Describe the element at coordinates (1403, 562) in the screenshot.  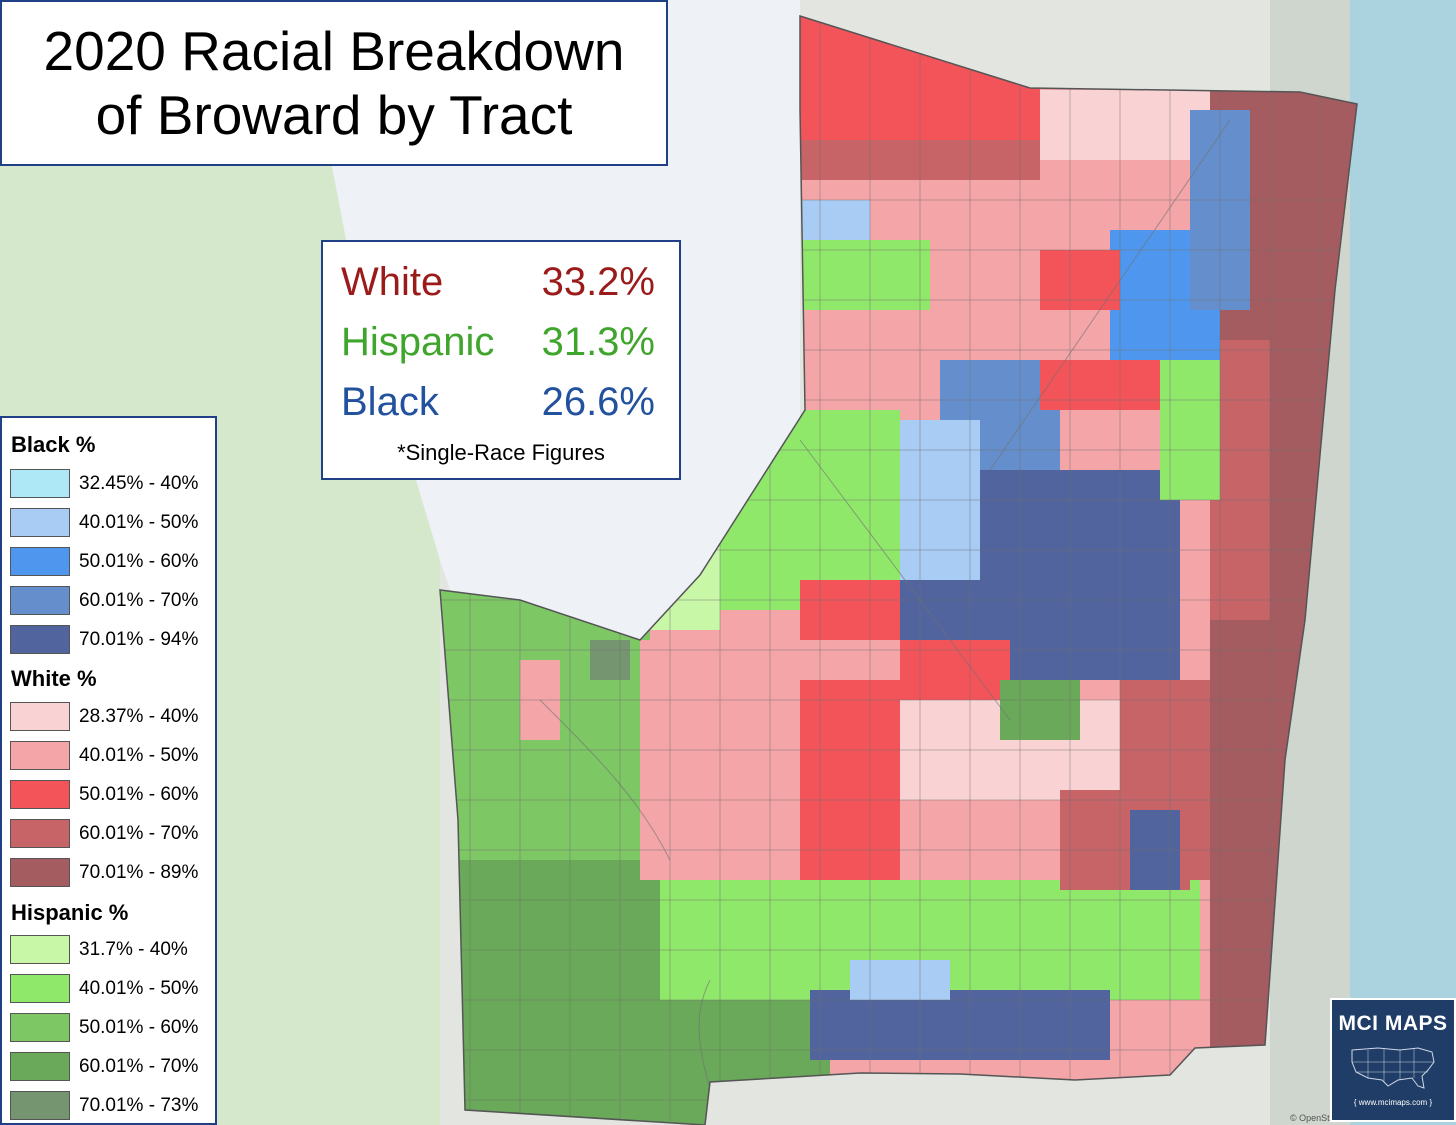
I see `ocean` at that location.